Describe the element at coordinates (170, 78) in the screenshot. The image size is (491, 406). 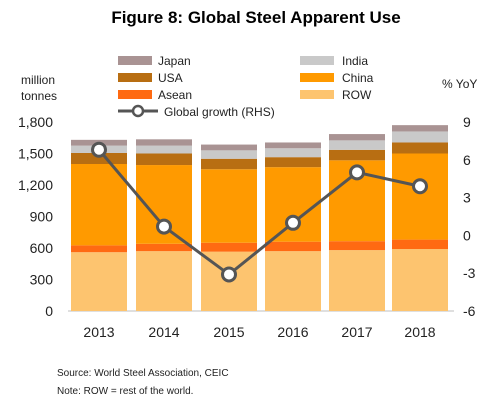
I see `legend-label-usa: USA` at that location.